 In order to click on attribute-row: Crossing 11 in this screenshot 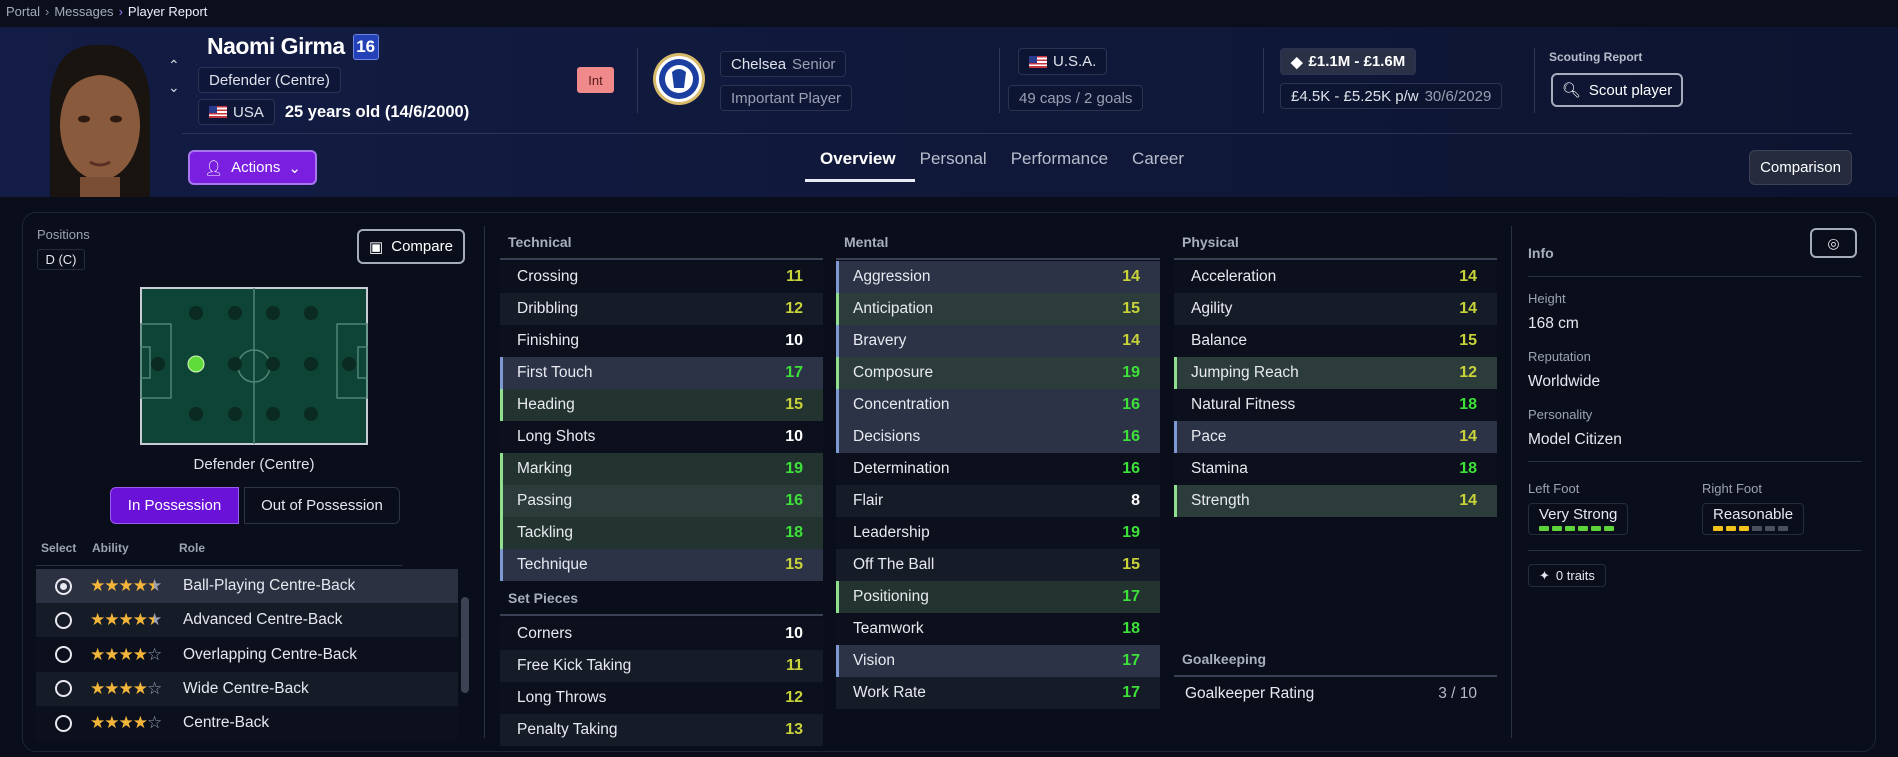, I will do `click(661, 277)`.